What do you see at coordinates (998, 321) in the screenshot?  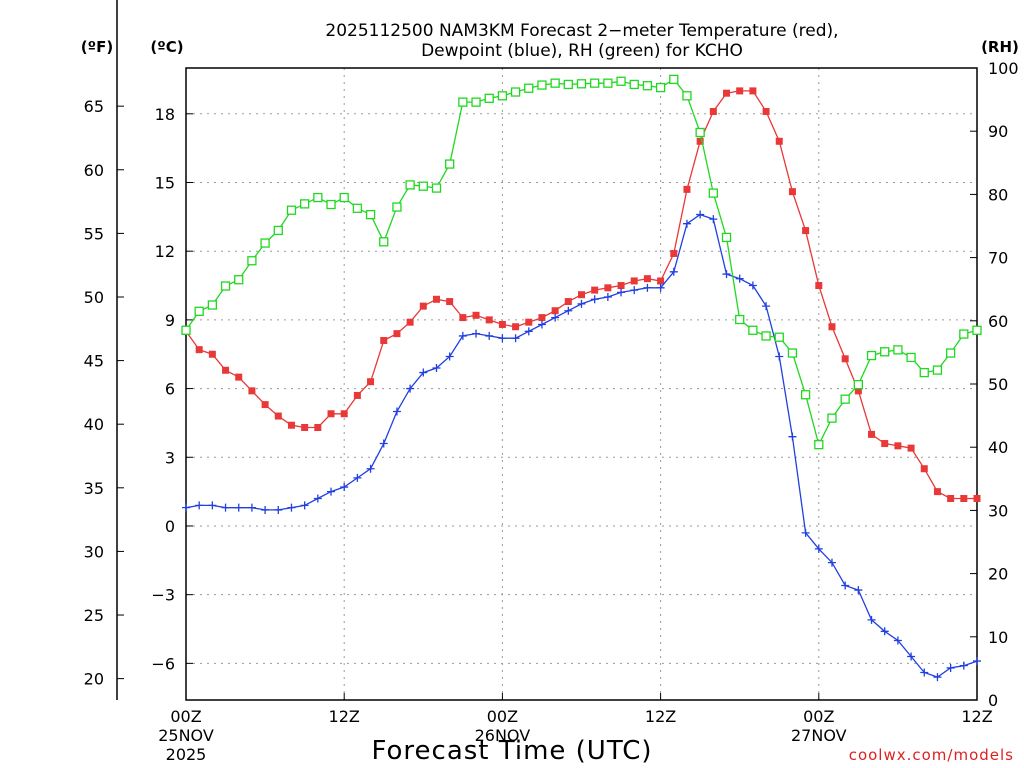 I see `rh-tick-label: 60` at bounding box center [998, 321].